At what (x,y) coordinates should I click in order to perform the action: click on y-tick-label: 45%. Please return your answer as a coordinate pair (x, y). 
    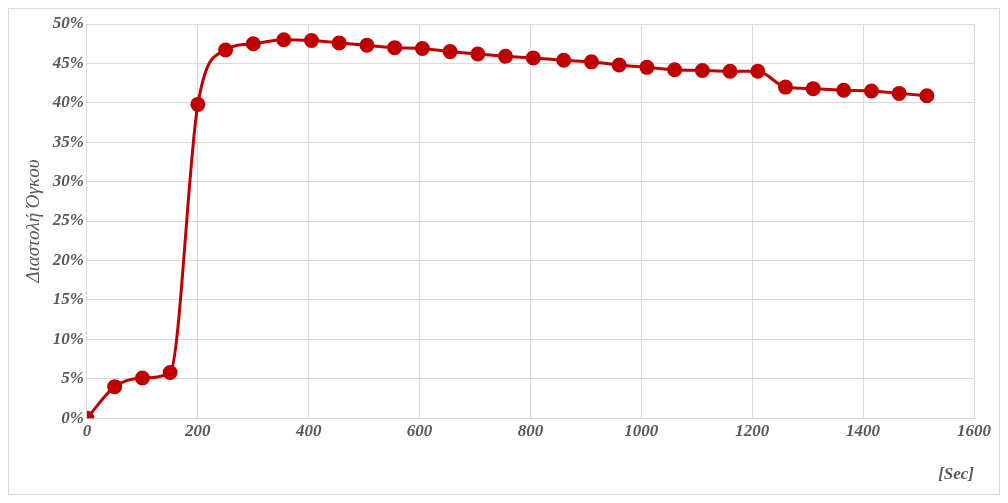
    Looking at the image, I should click on (67, 62).